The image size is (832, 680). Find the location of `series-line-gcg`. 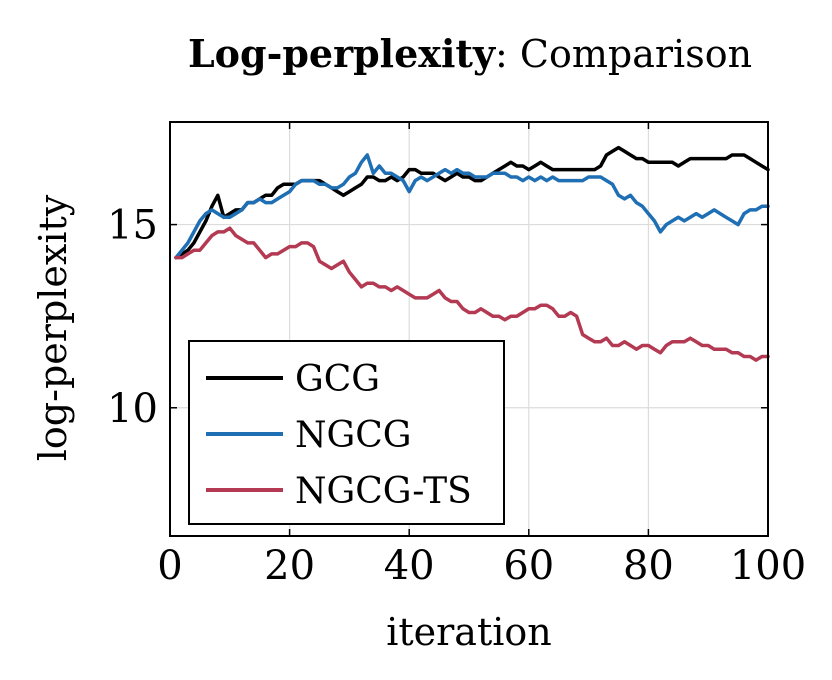

series-line-gcg is located at coordinates (472, 202).